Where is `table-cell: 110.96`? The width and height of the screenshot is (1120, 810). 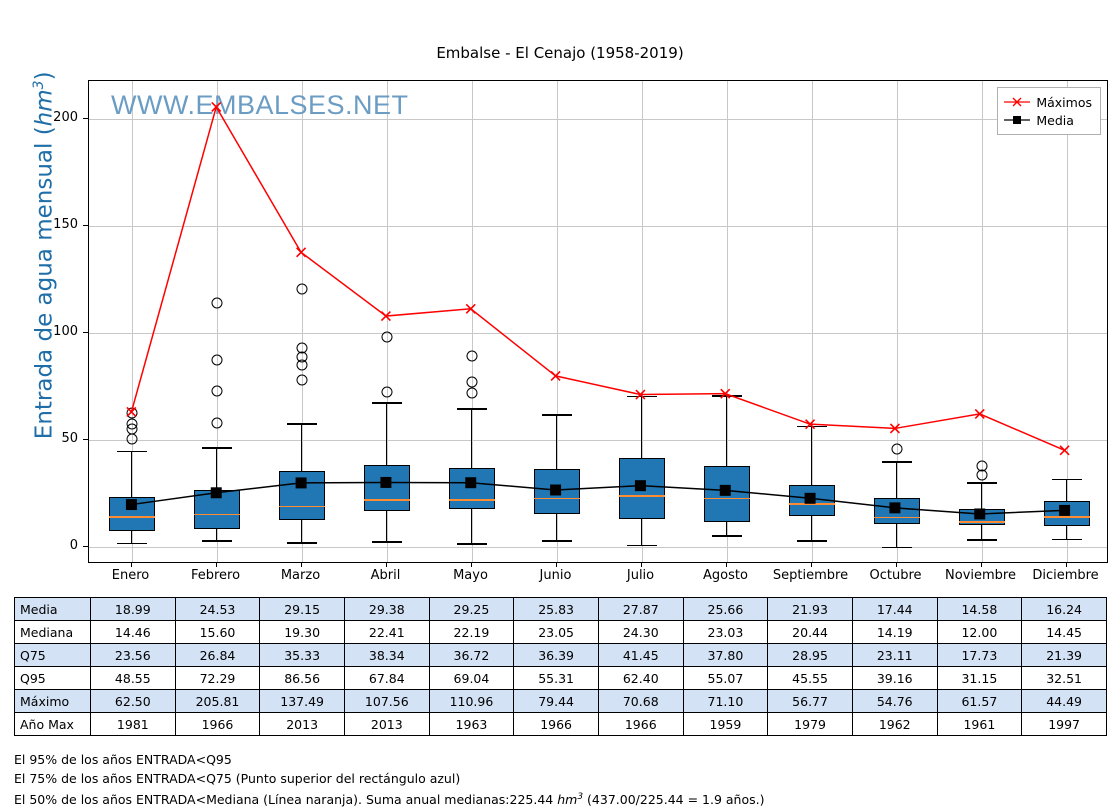 table-cell: 110.96 is located at coordinates (471, 701).